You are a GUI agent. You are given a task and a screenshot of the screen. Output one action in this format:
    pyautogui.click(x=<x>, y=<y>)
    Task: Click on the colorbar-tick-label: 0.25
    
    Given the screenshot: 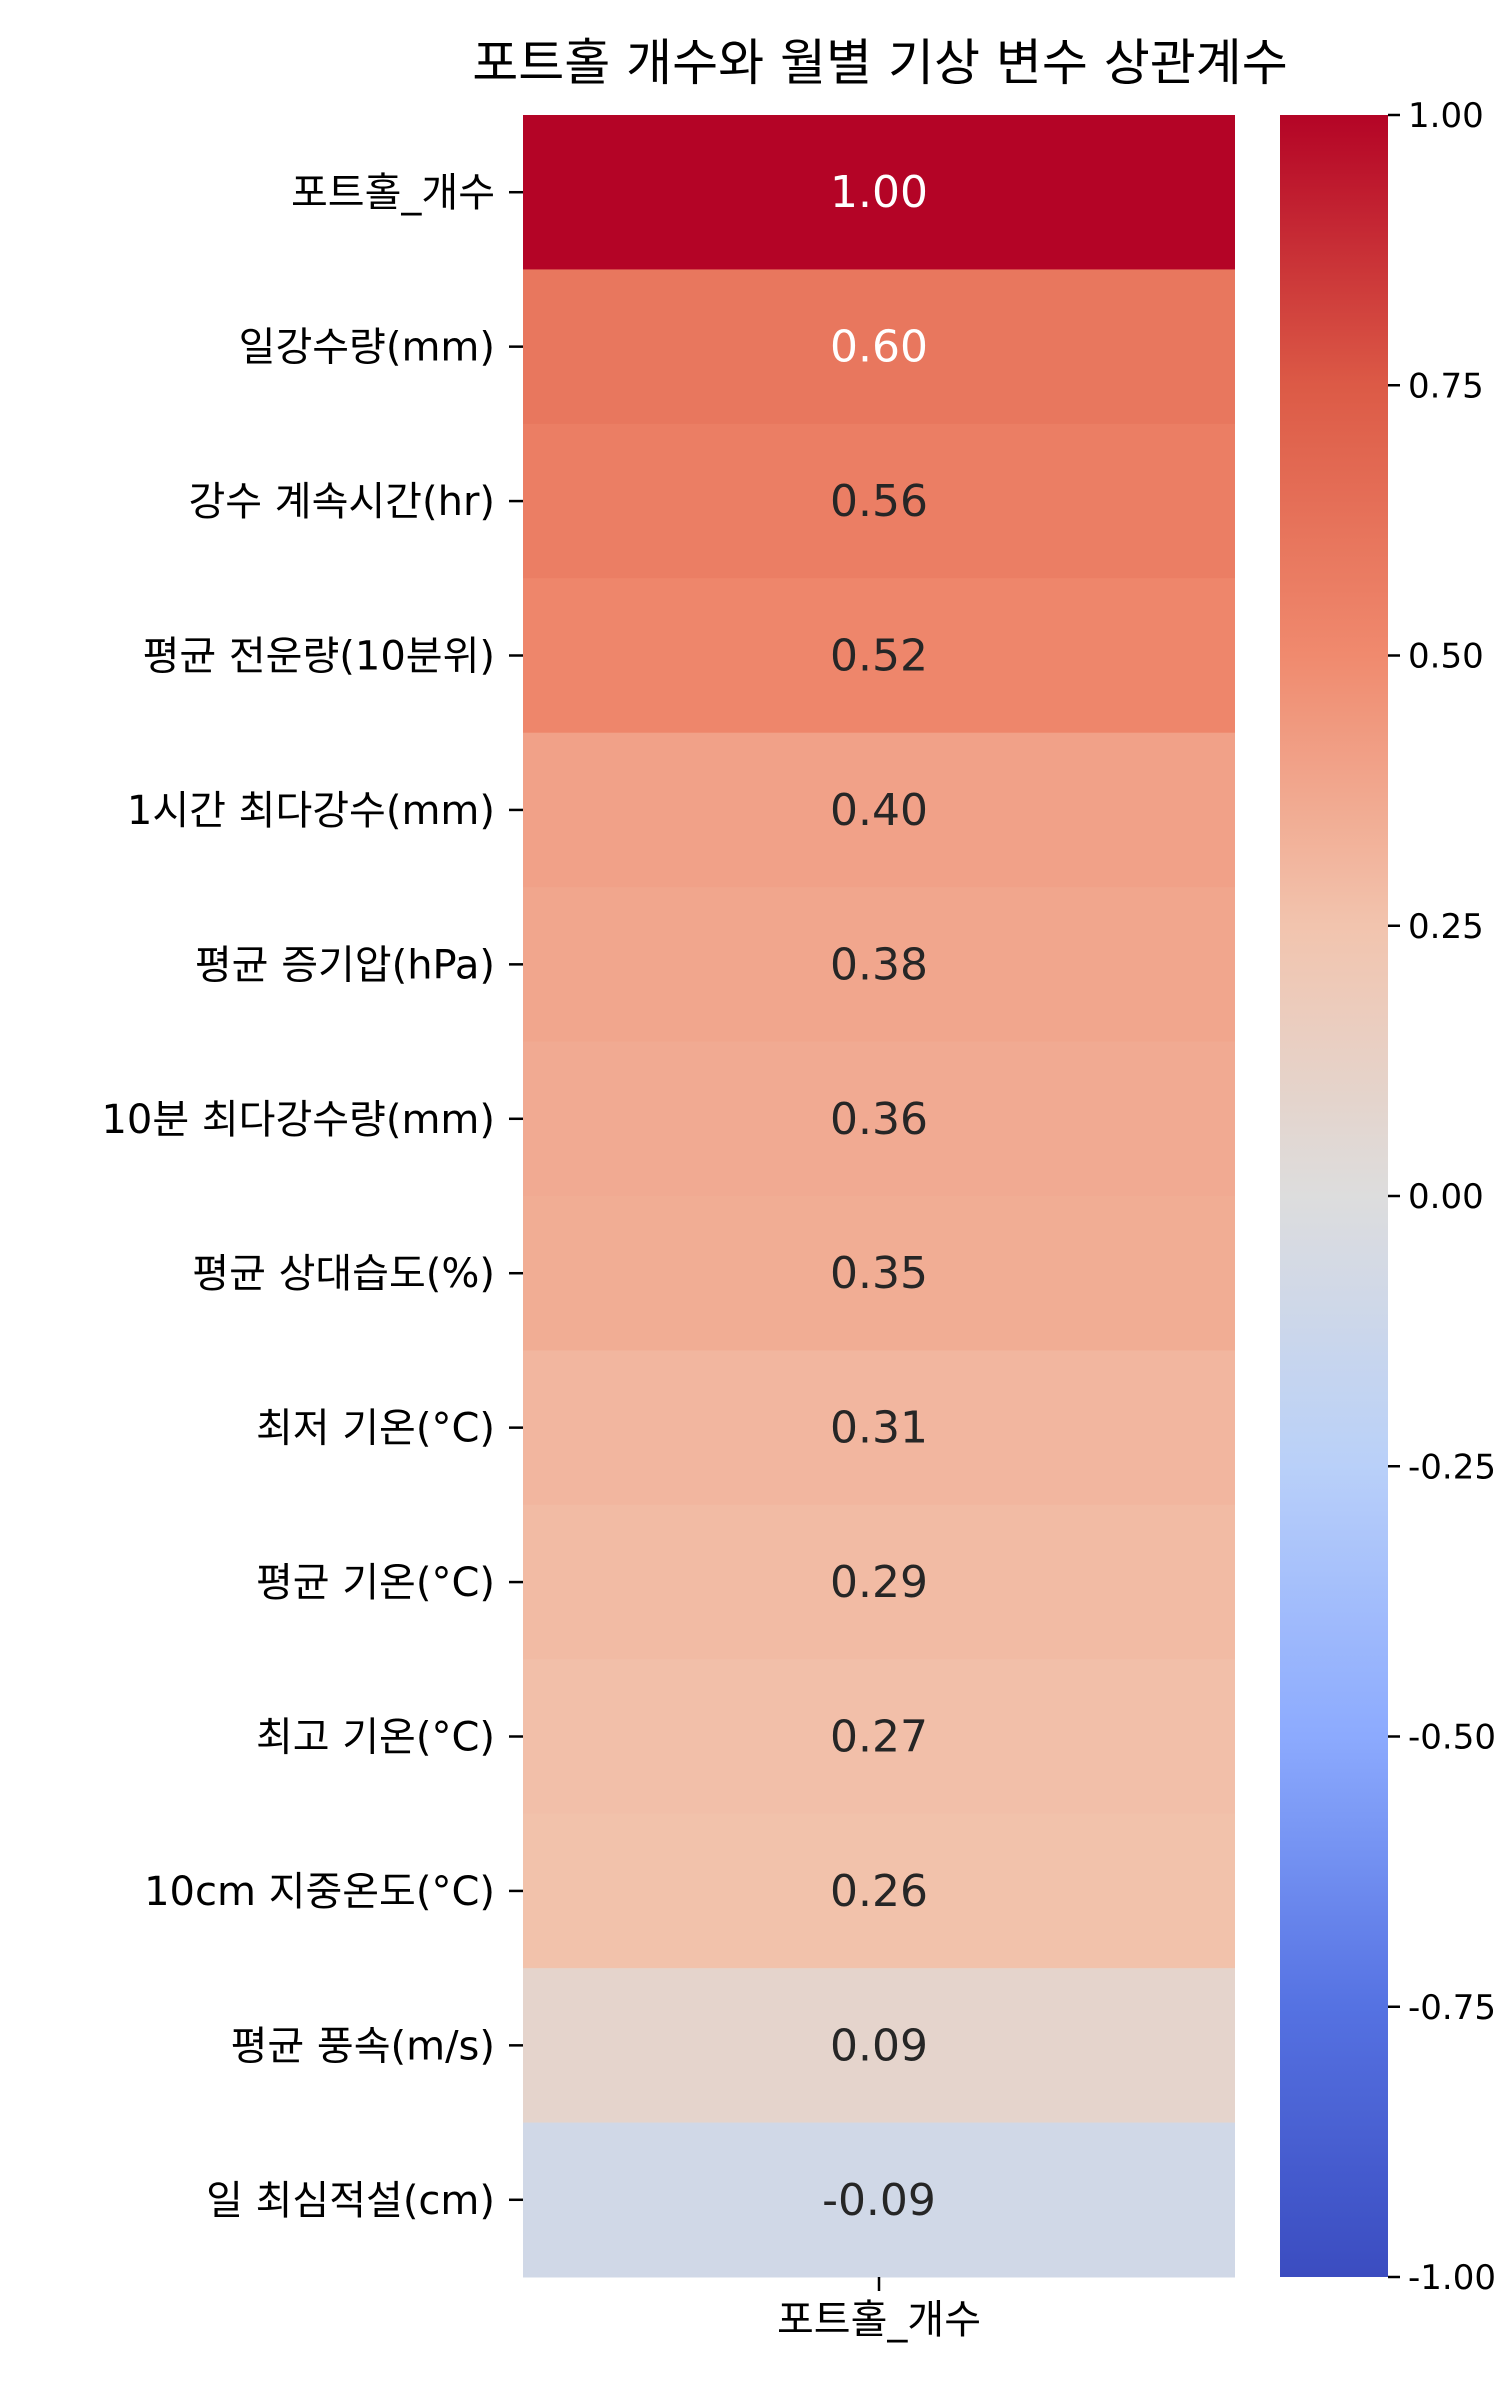 What is the action you would take?
    pyautogui.click(x=1446, y=927)
    